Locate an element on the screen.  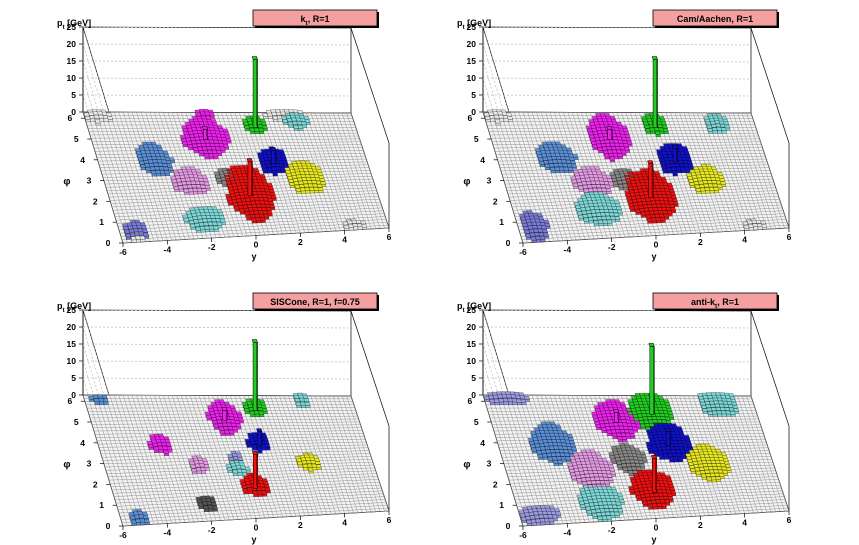
x-tick-label: 2 is located at coordinates (700, 242).